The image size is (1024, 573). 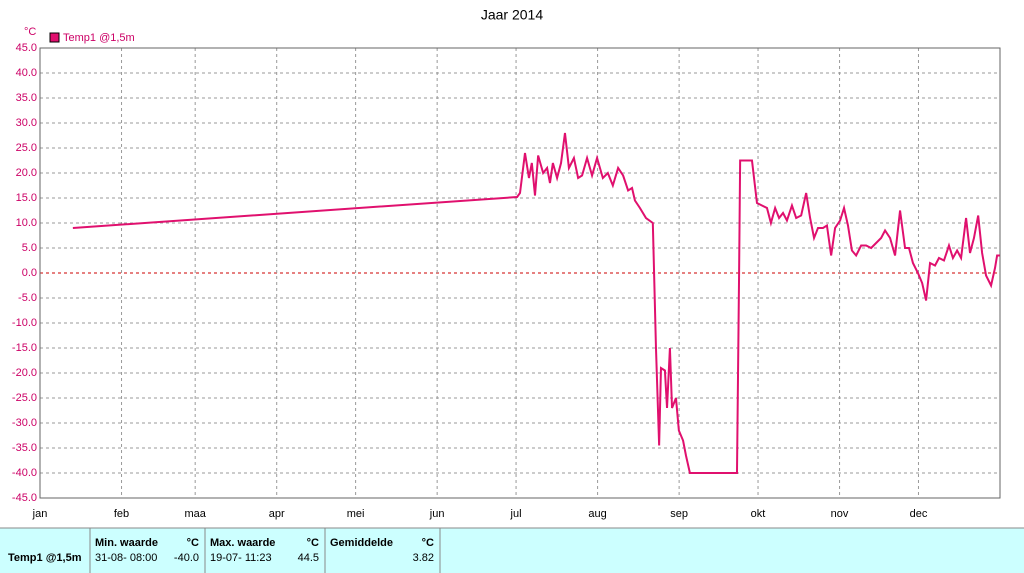 What do you see at coordinates (40, 514) in the screenshot?
I see `x-tick-label: jan` at bounding box center [40, 514].